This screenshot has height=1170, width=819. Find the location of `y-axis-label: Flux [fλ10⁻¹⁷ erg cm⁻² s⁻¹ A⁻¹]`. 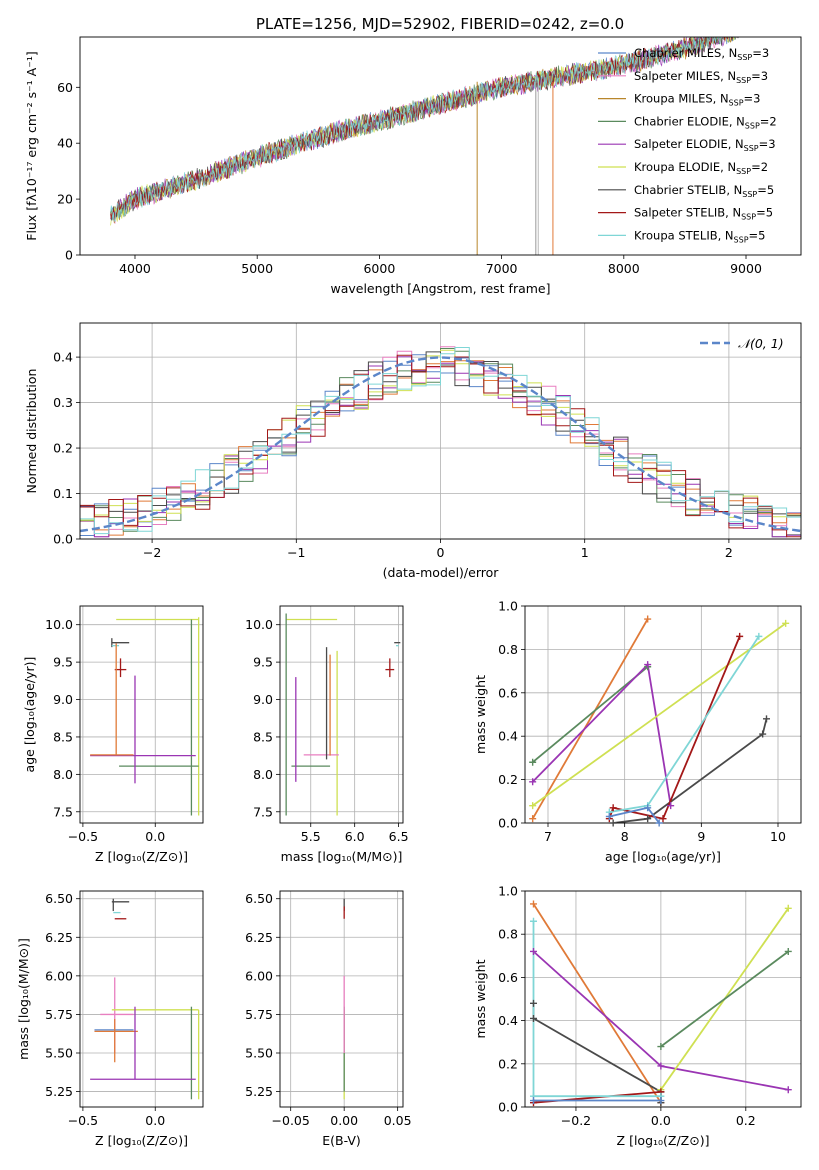

y-axis-label: Flux [fλ10⁻¹⁷ erg cm⁻² s⁻¹ A⁻¹] is located at coordinates (31, 145).